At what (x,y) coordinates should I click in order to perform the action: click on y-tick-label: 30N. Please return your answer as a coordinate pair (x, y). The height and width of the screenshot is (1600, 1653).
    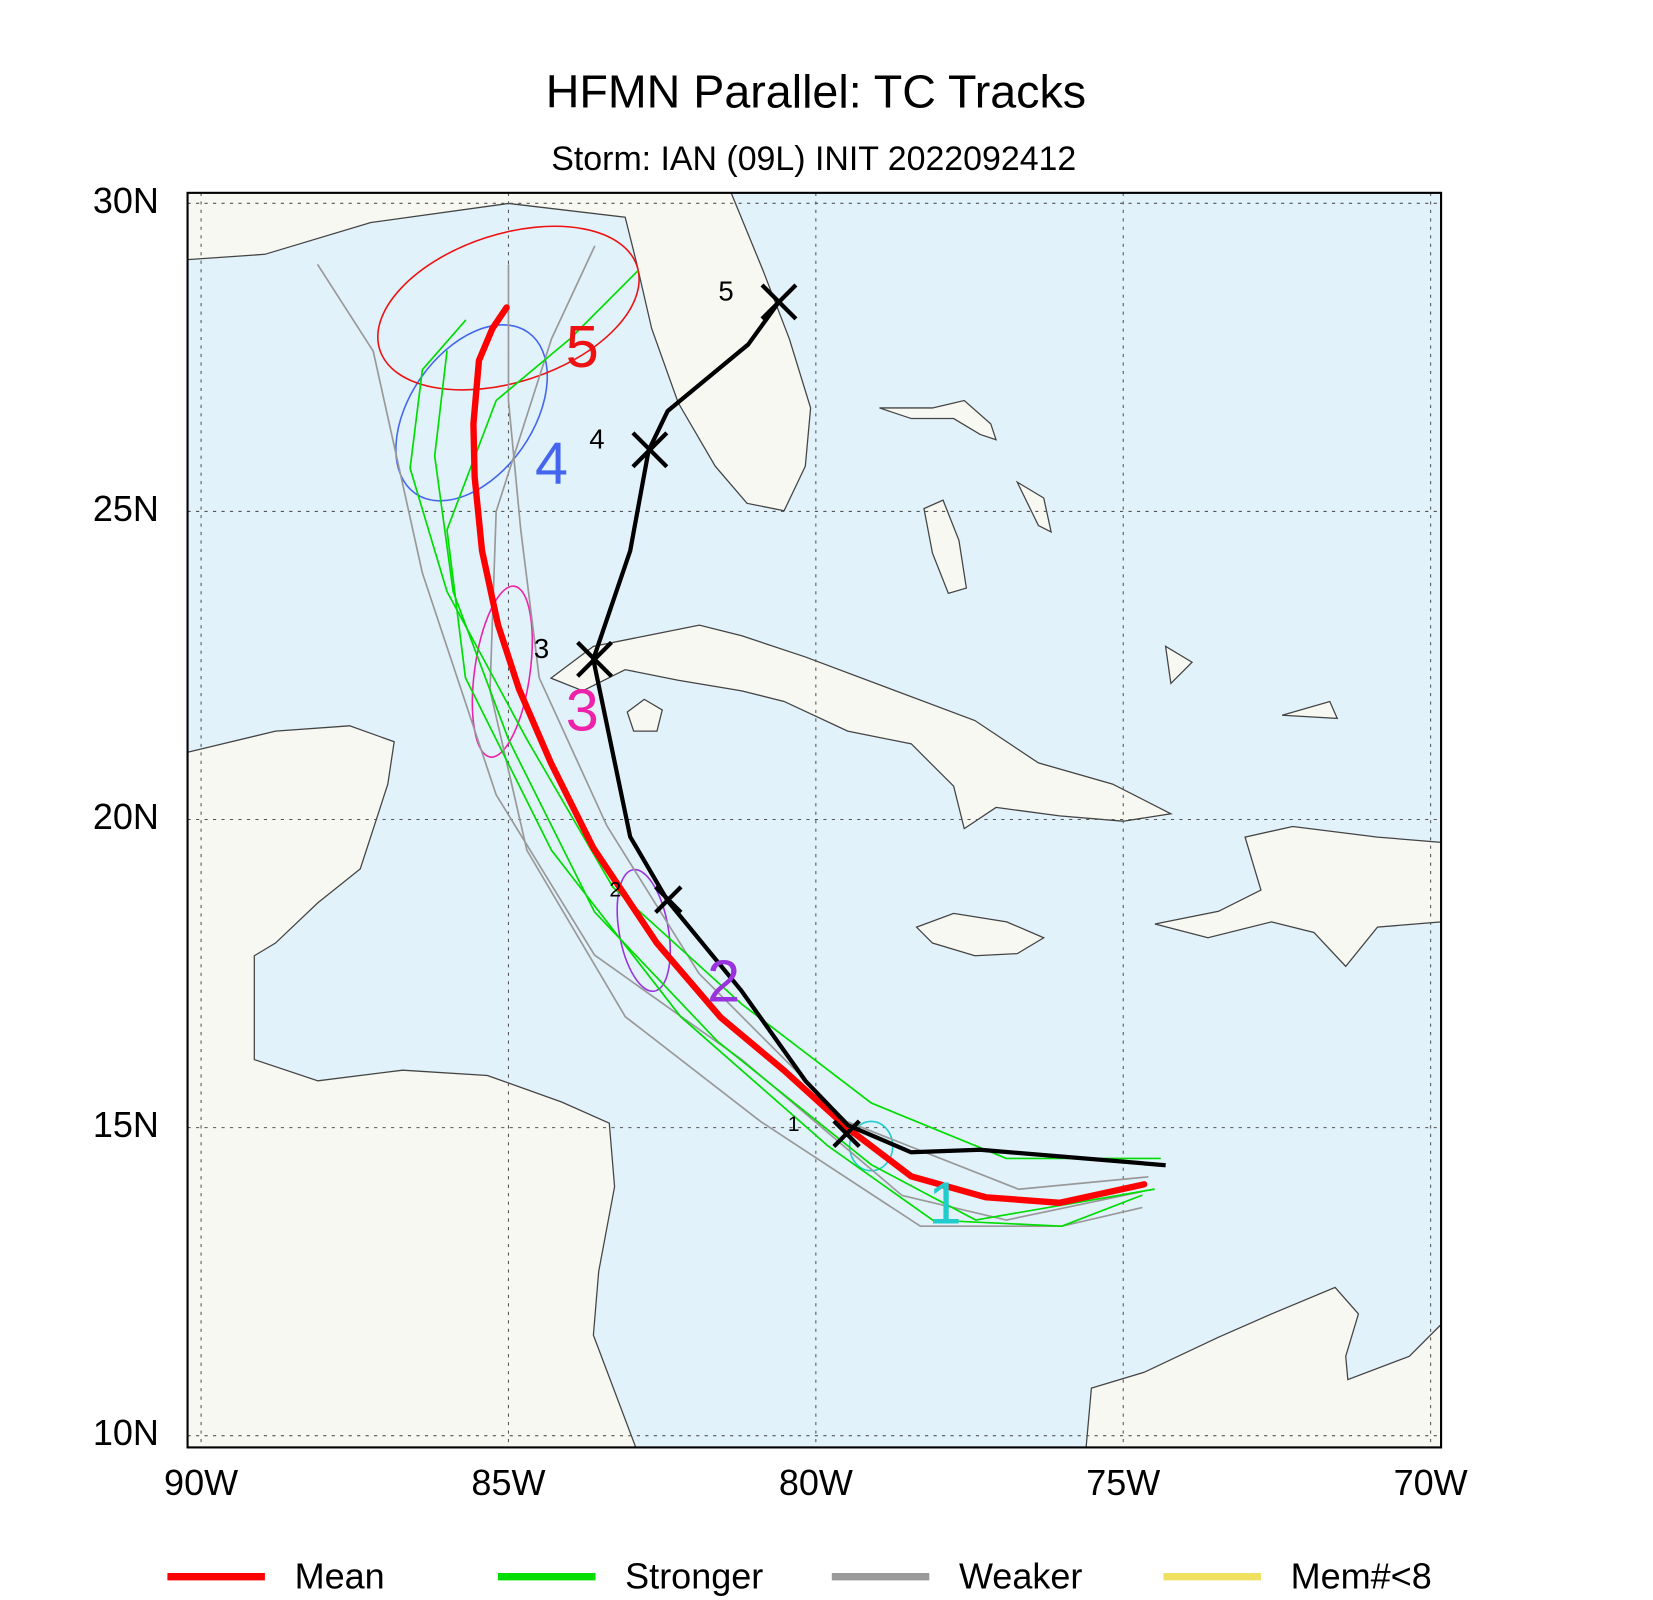
    Looking at the image, I should click on (126, 200).